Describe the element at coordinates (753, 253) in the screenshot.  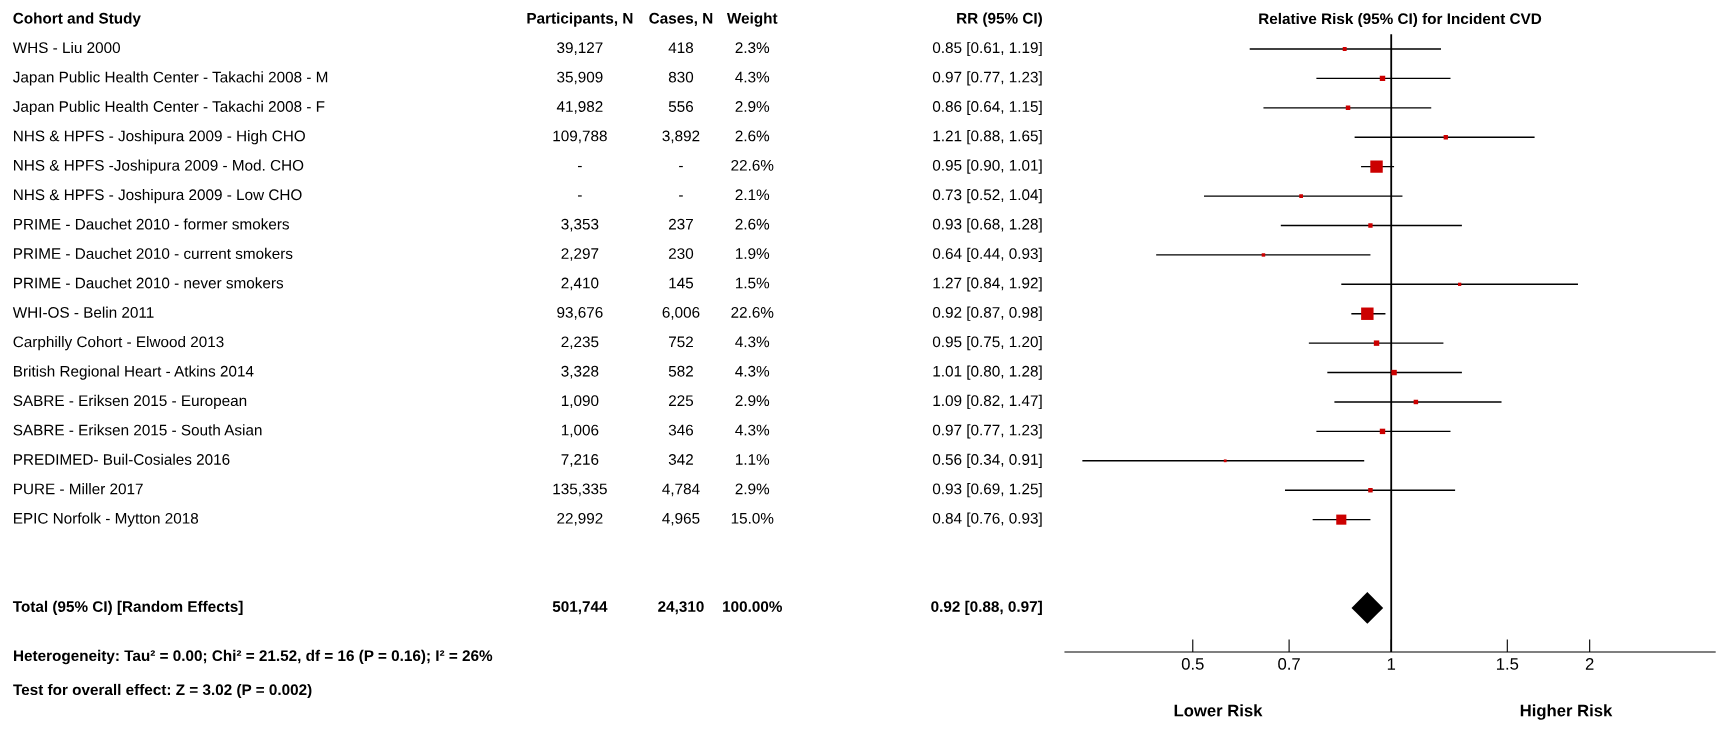
I see `text: 1.9%` at that location.